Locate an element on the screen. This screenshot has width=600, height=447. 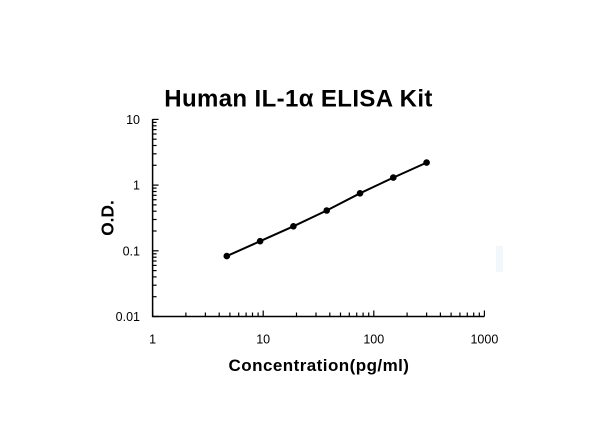
svg-text: 1000 is located at coordinates (484, 339).